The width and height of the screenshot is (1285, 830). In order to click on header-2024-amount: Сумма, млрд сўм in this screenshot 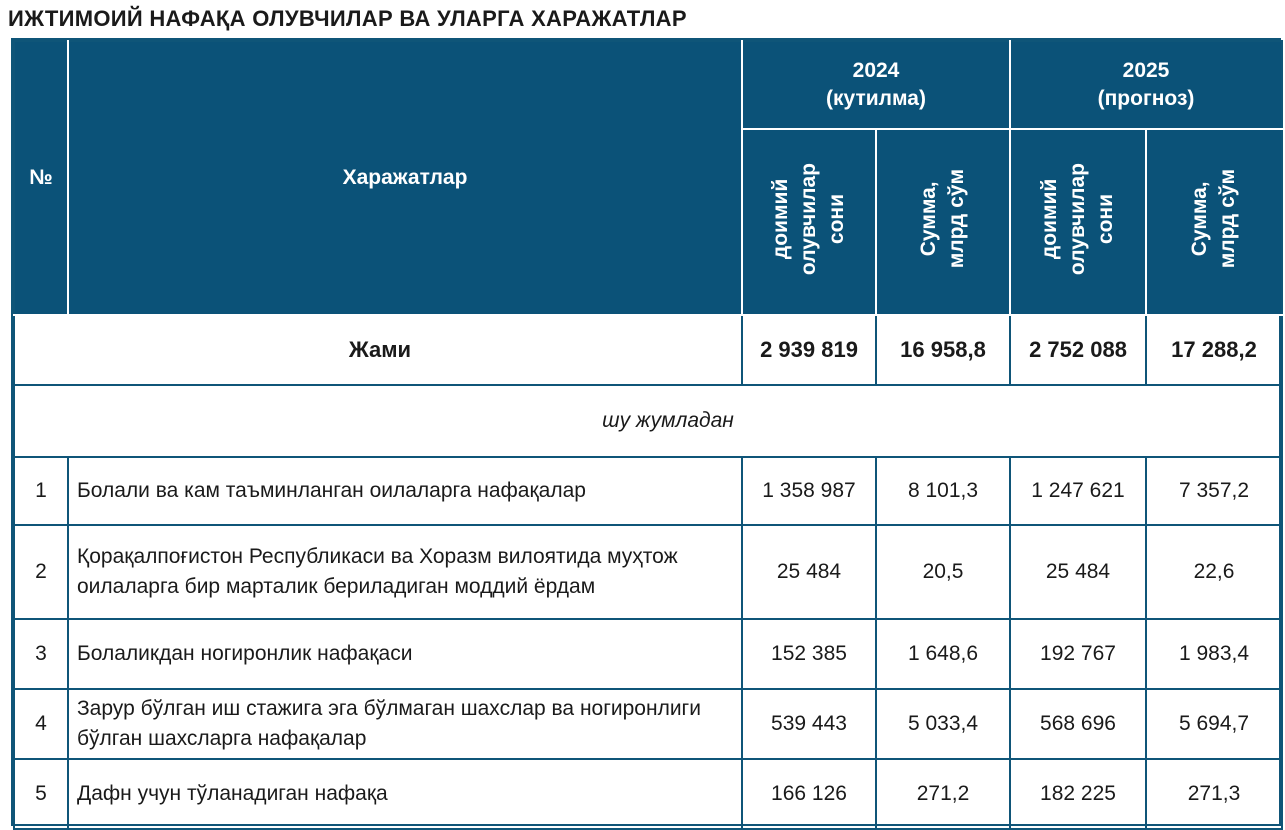, I will do `click(943, 222)`.